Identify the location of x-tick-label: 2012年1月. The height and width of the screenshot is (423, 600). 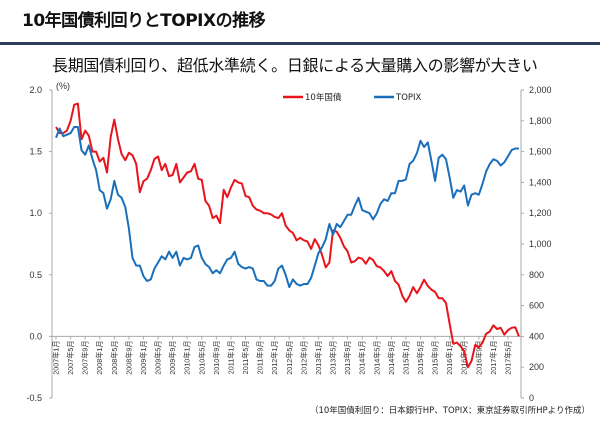
(274, 357).